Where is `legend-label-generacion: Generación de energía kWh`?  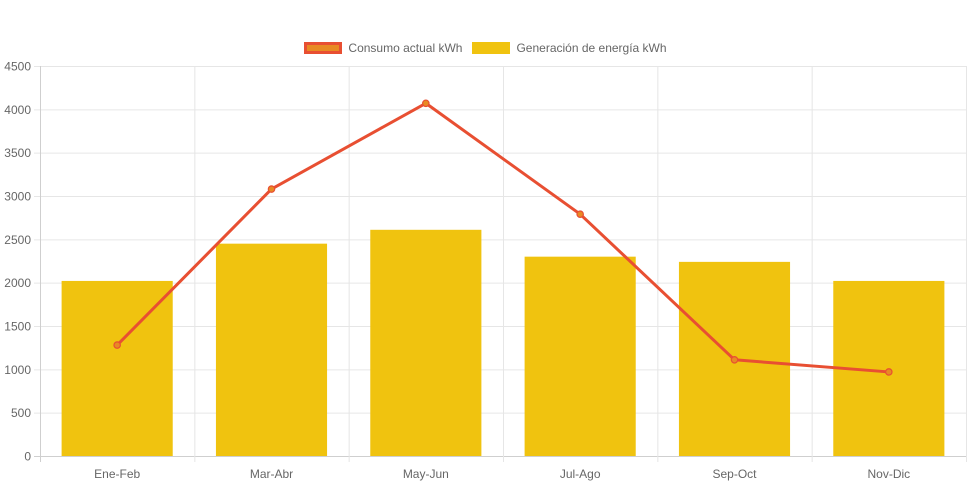
legend-label-generacion: Generación de energía kWh is located at coordinates (591, 48).